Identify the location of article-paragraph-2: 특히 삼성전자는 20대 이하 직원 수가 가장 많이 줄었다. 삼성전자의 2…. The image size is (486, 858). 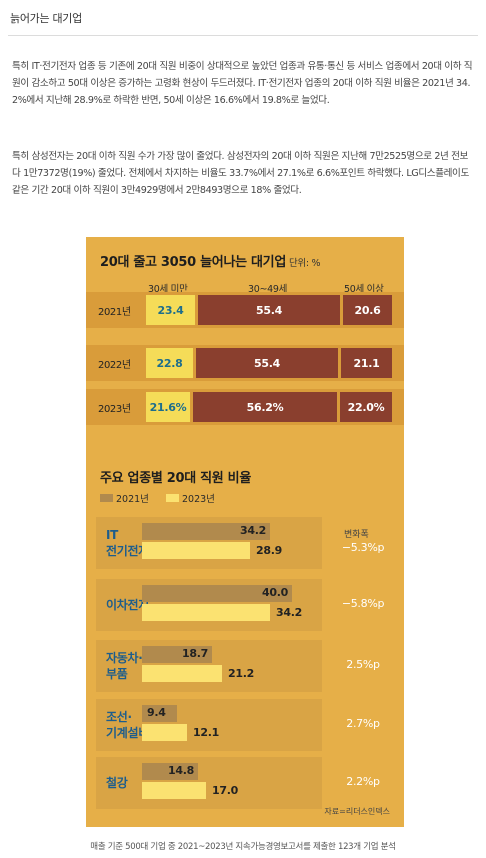
(240, 173).